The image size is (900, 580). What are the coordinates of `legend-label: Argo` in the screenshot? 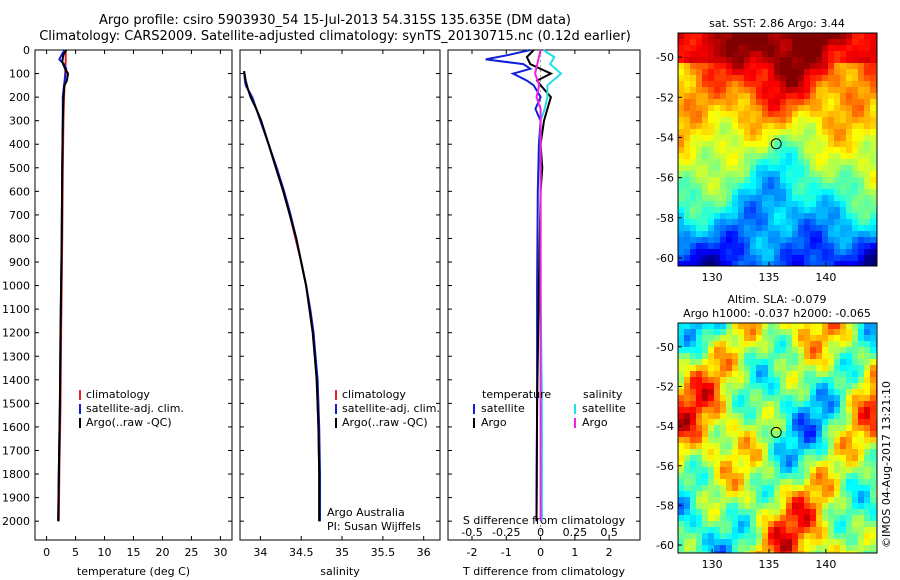 It's located at (595, 422).